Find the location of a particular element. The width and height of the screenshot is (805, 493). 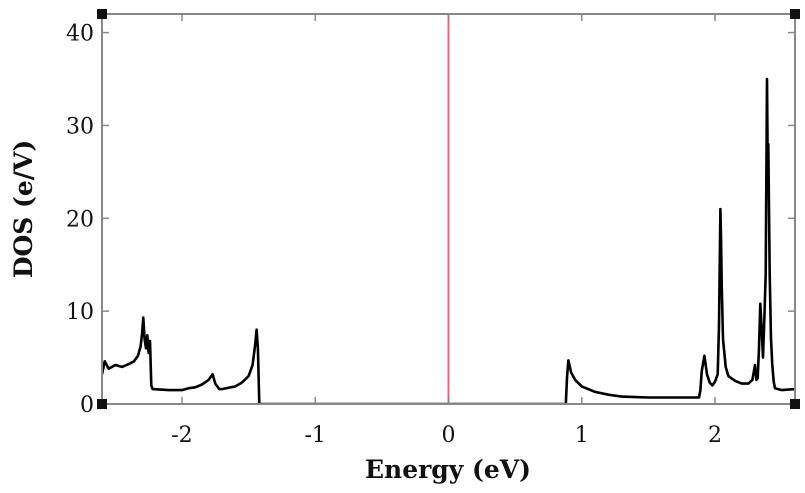

y-tick-label: 40 is located at coordinates (80, 34).